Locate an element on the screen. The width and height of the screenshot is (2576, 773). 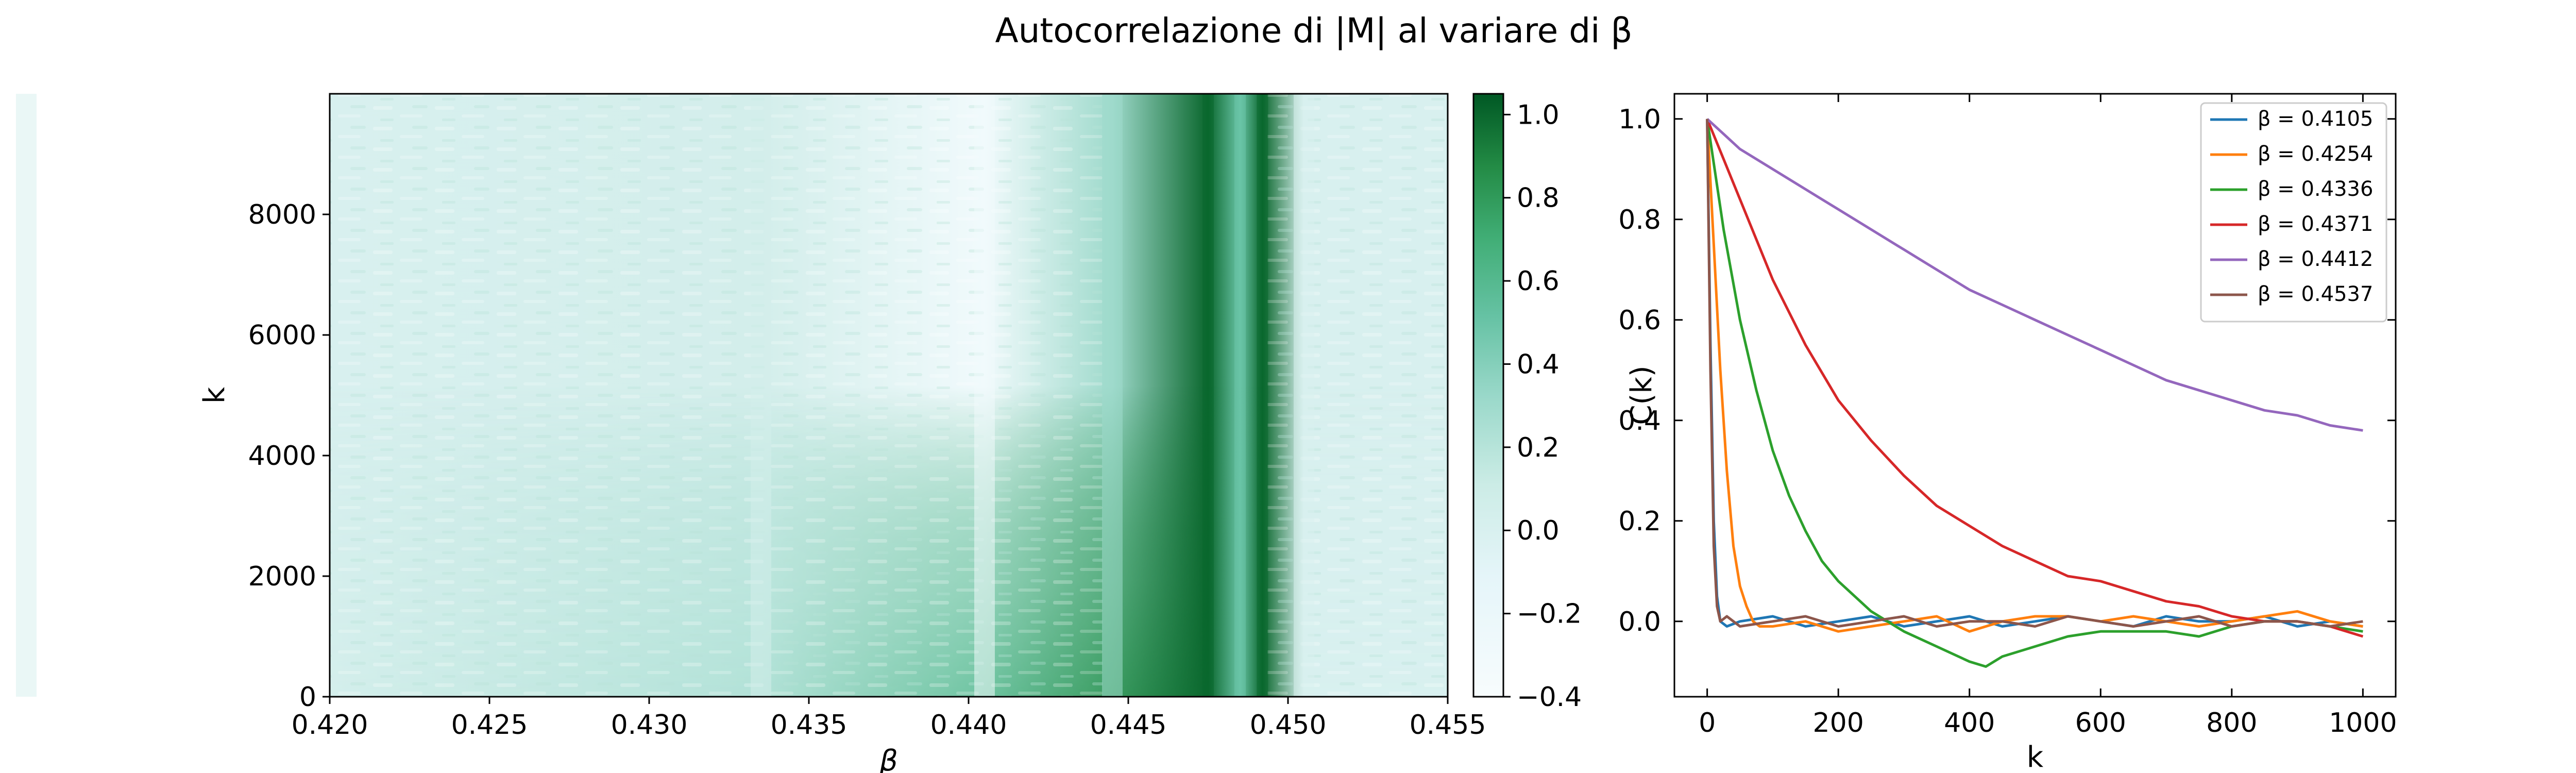
colorbar-tick-label: 0.2 is located at coordinates (1538, 447).